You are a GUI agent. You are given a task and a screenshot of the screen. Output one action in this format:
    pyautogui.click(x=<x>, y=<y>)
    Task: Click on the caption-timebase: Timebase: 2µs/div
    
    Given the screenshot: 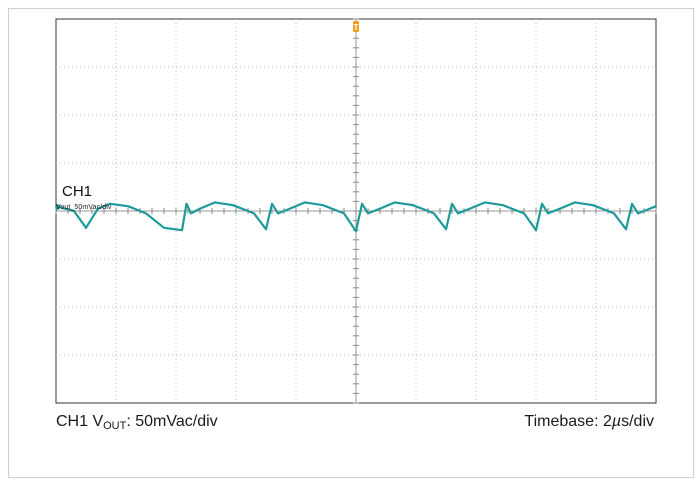 What is the action you would take?
    pyautogui.click(x=589, y=422)
    